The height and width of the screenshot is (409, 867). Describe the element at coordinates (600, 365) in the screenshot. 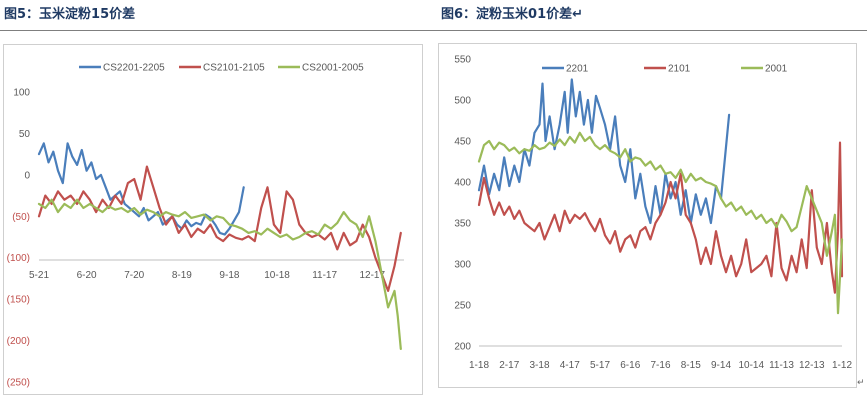

I see `x-tick-label: 5-17` at that location.